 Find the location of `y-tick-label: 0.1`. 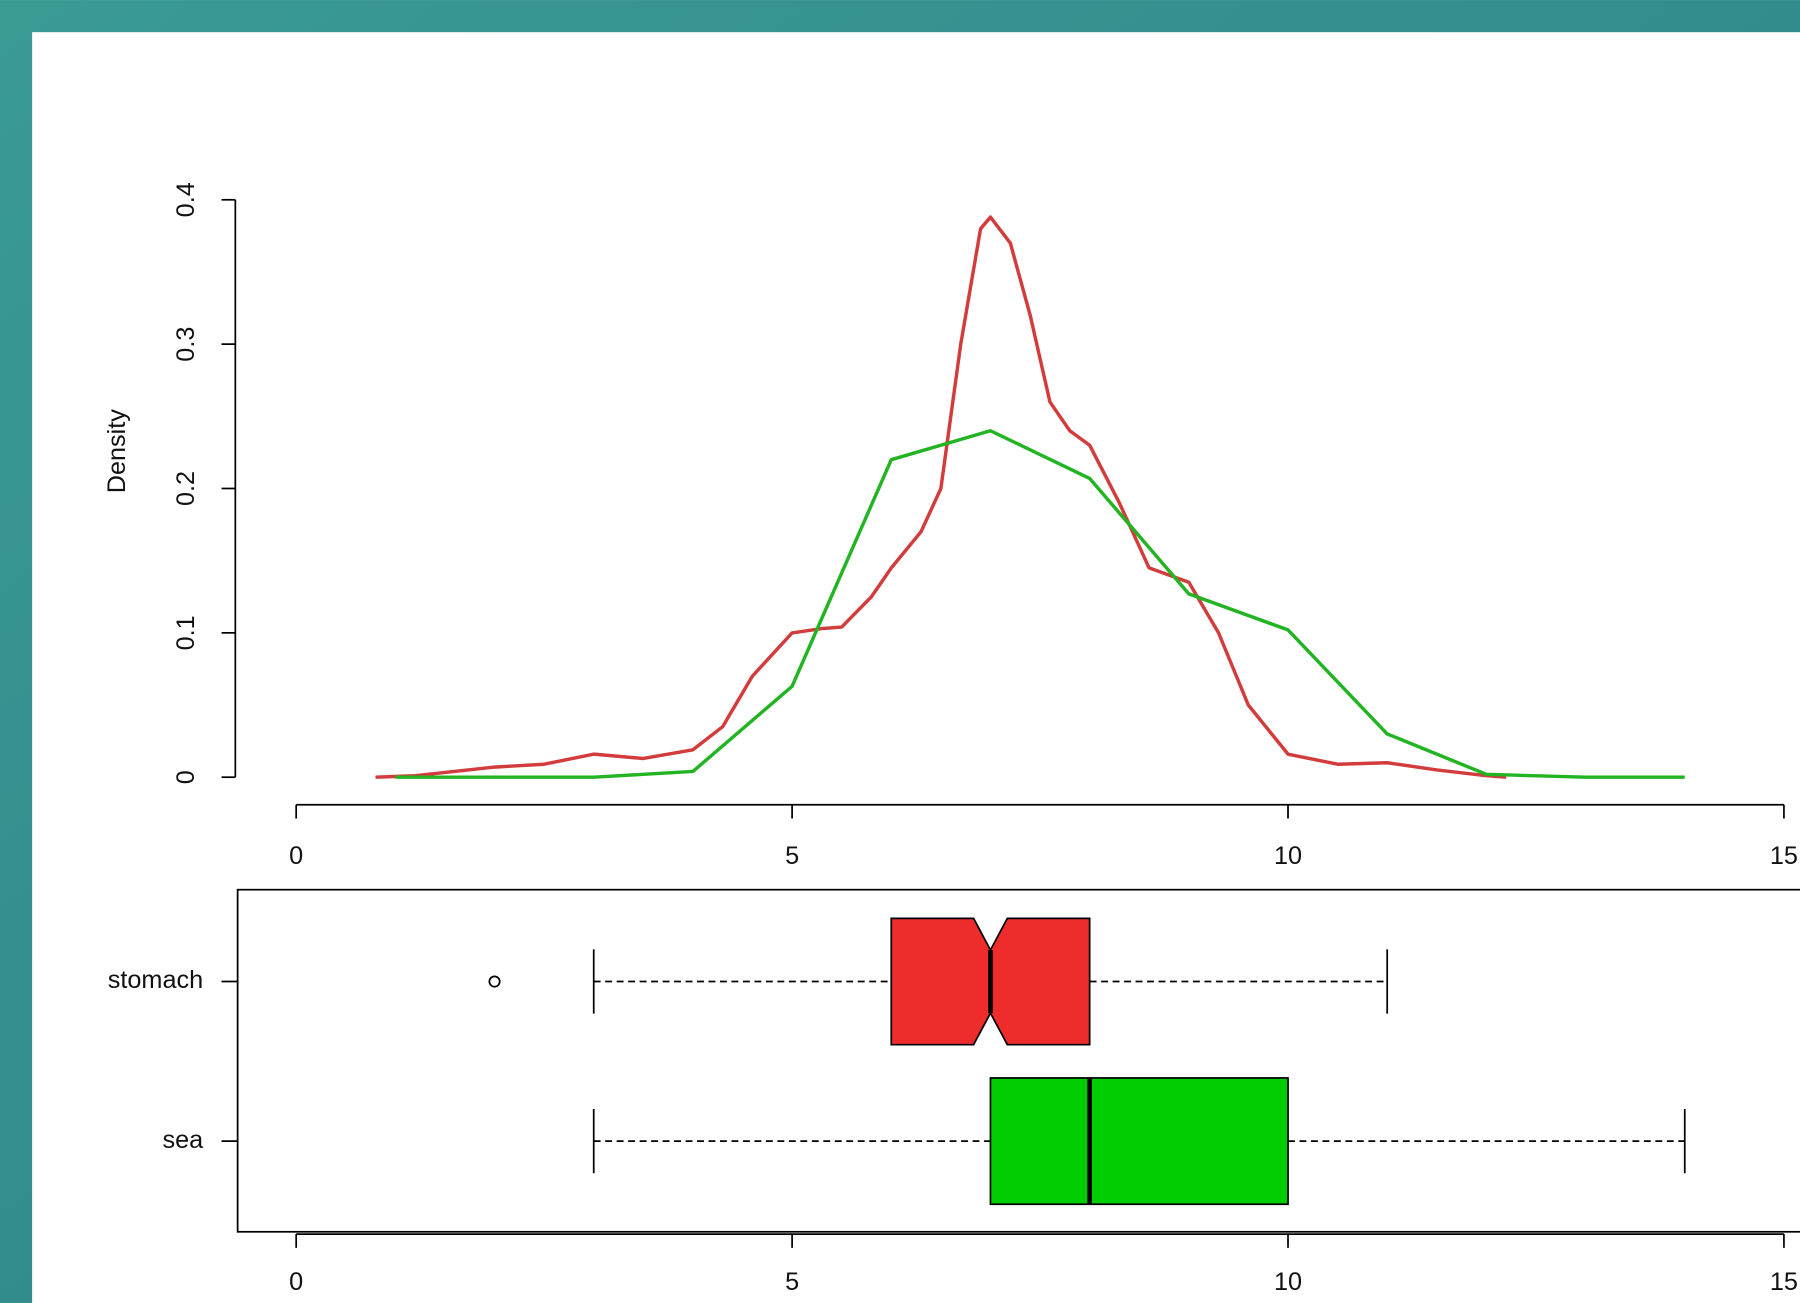

y-tick-label: 0.1 is located at coordinates (186, 632).